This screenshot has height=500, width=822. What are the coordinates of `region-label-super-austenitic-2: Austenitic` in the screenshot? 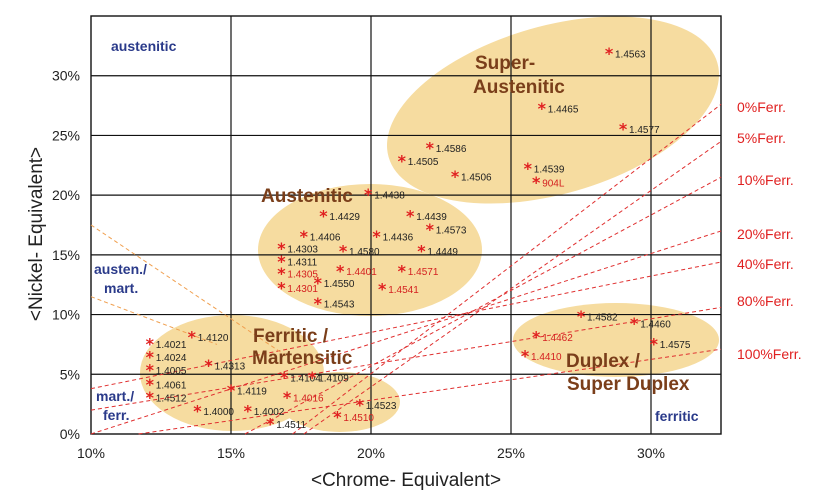 It's located at (519, 87).